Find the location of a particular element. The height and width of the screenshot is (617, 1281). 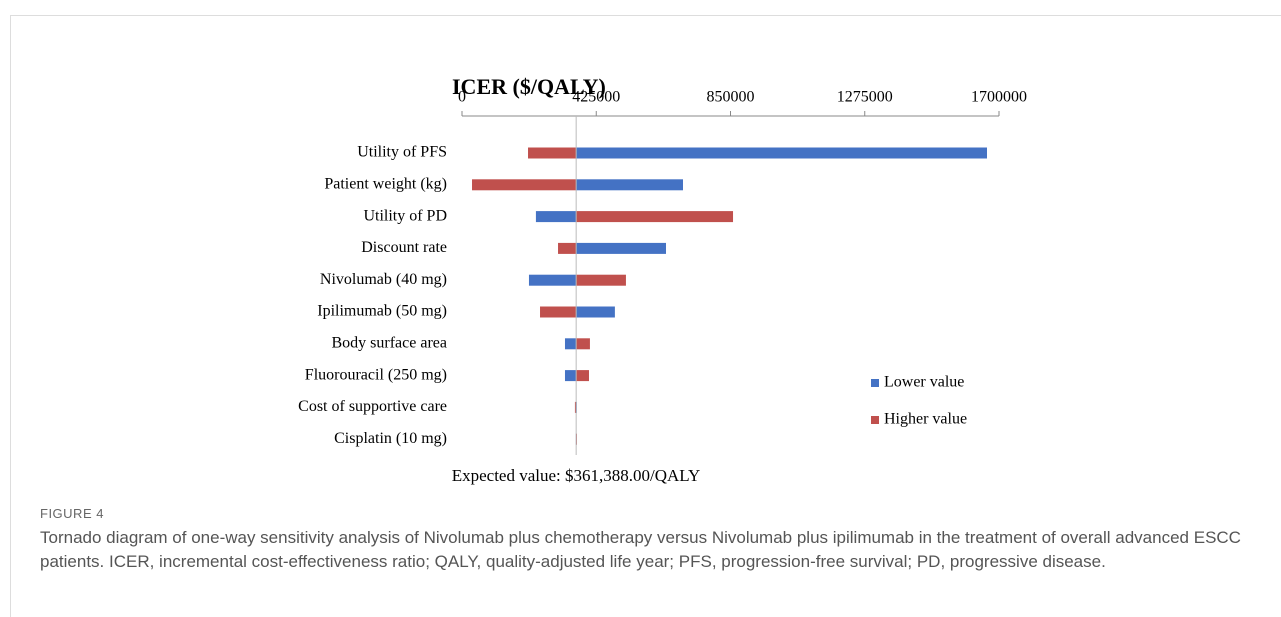

category-label: Utility of PD is located at coordinates (405, 215).